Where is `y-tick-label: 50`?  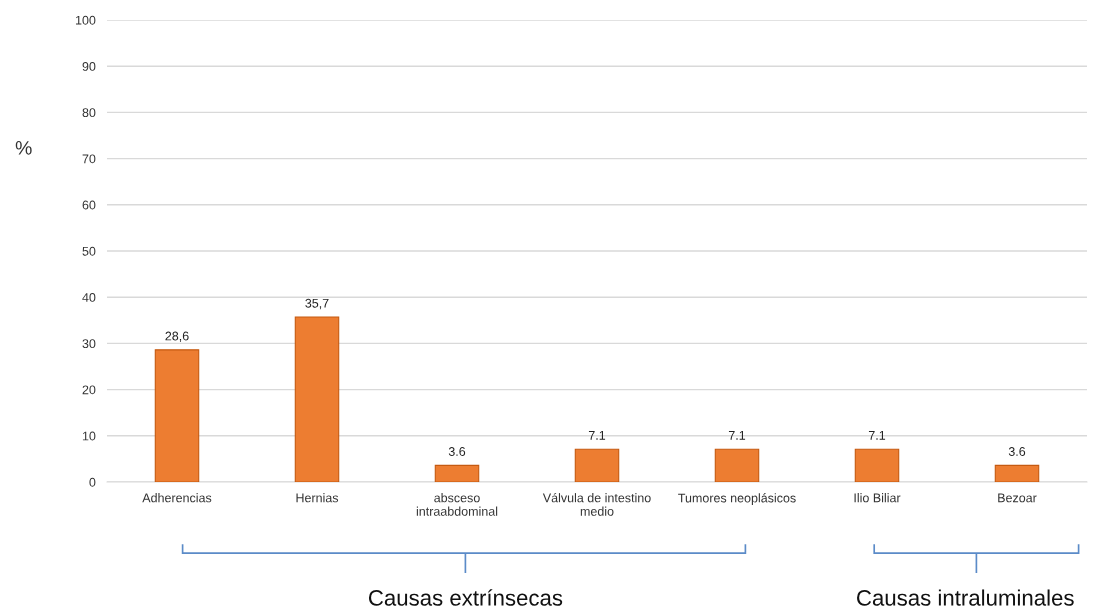
y-tick-label: 50 is located at coordinates (89, 251).